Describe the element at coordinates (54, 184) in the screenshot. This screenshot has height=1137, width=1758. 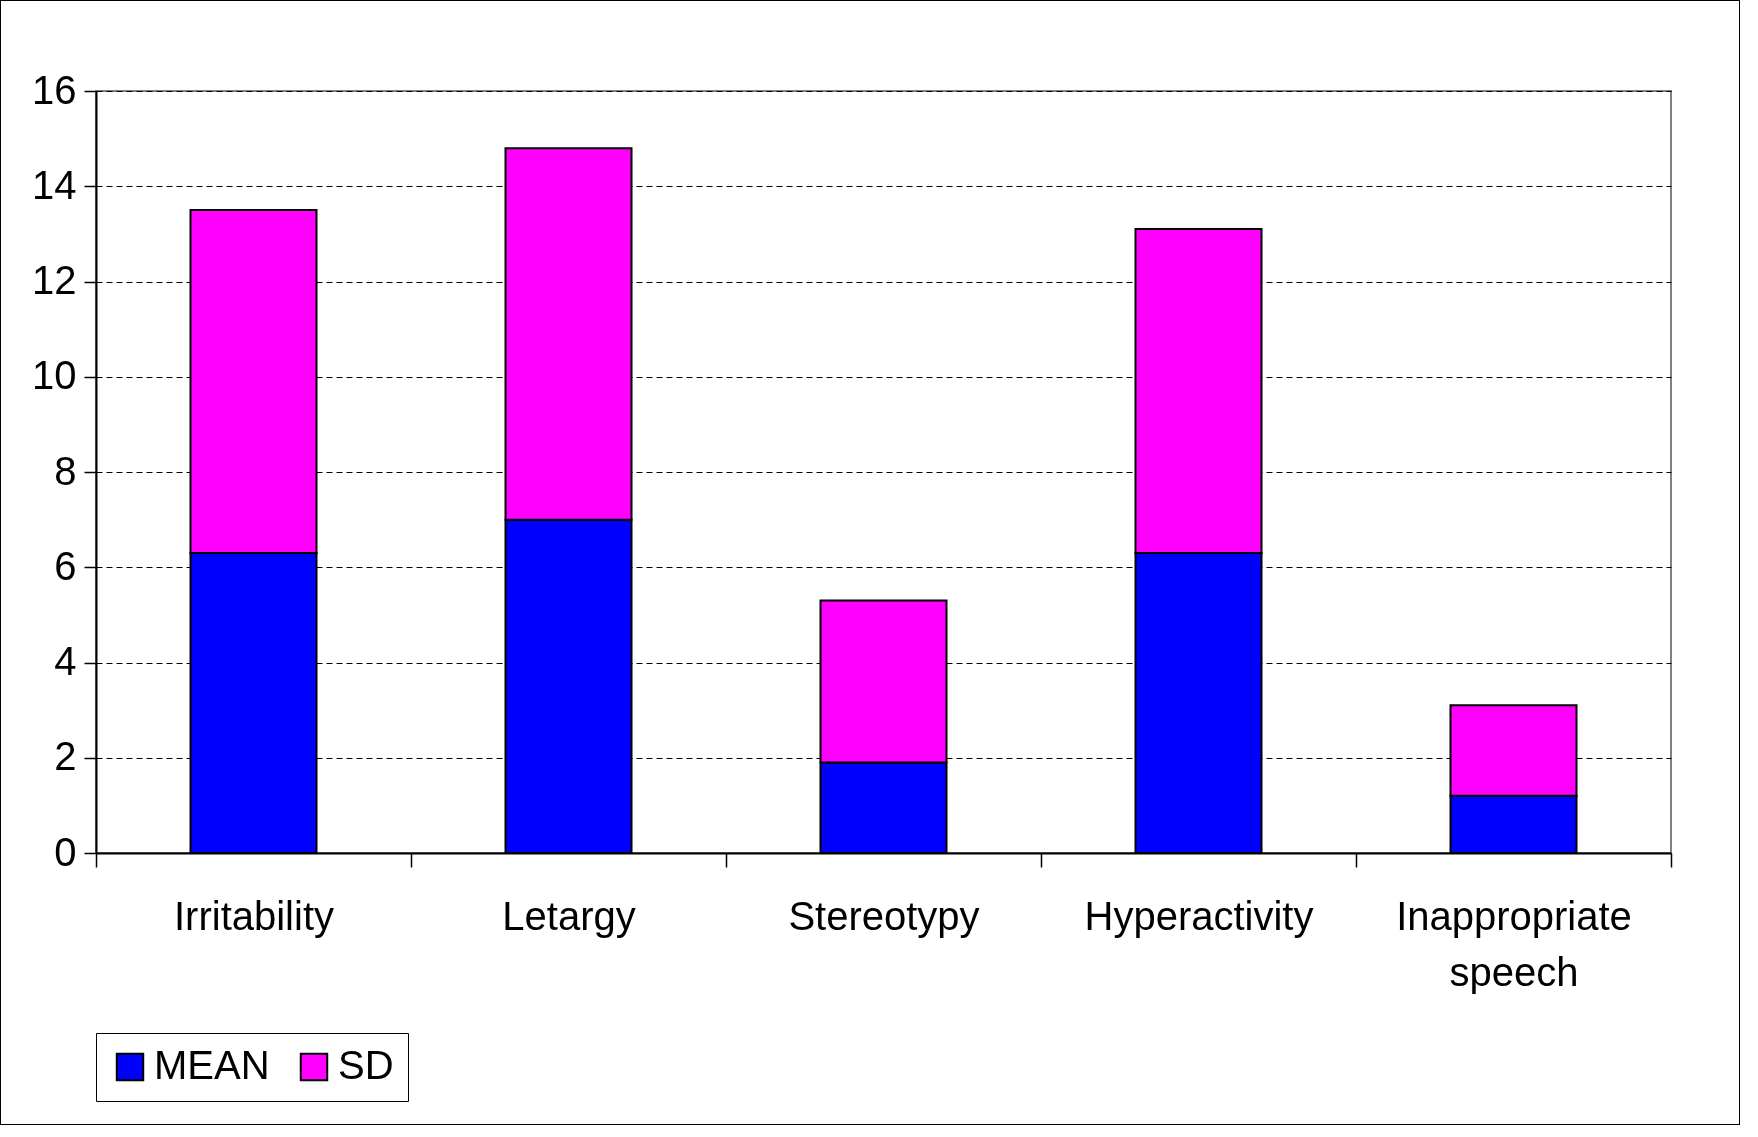
I see `y-tick-label: 14` at that location.